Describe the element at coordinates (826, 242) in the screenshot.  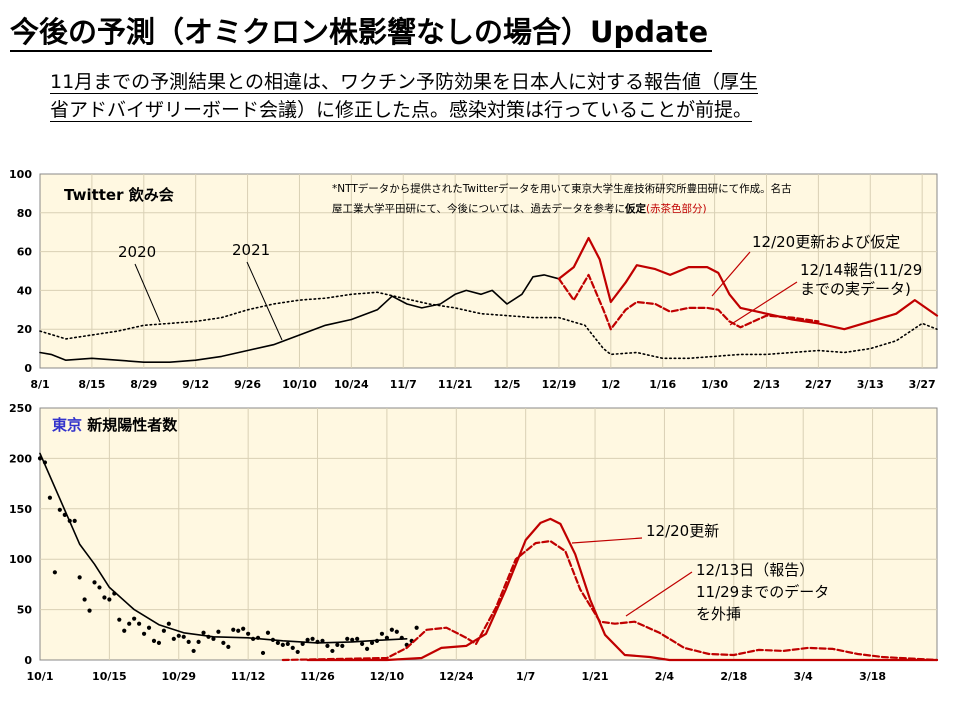
I see `label-update: 12/20更新および仮定` at that location.